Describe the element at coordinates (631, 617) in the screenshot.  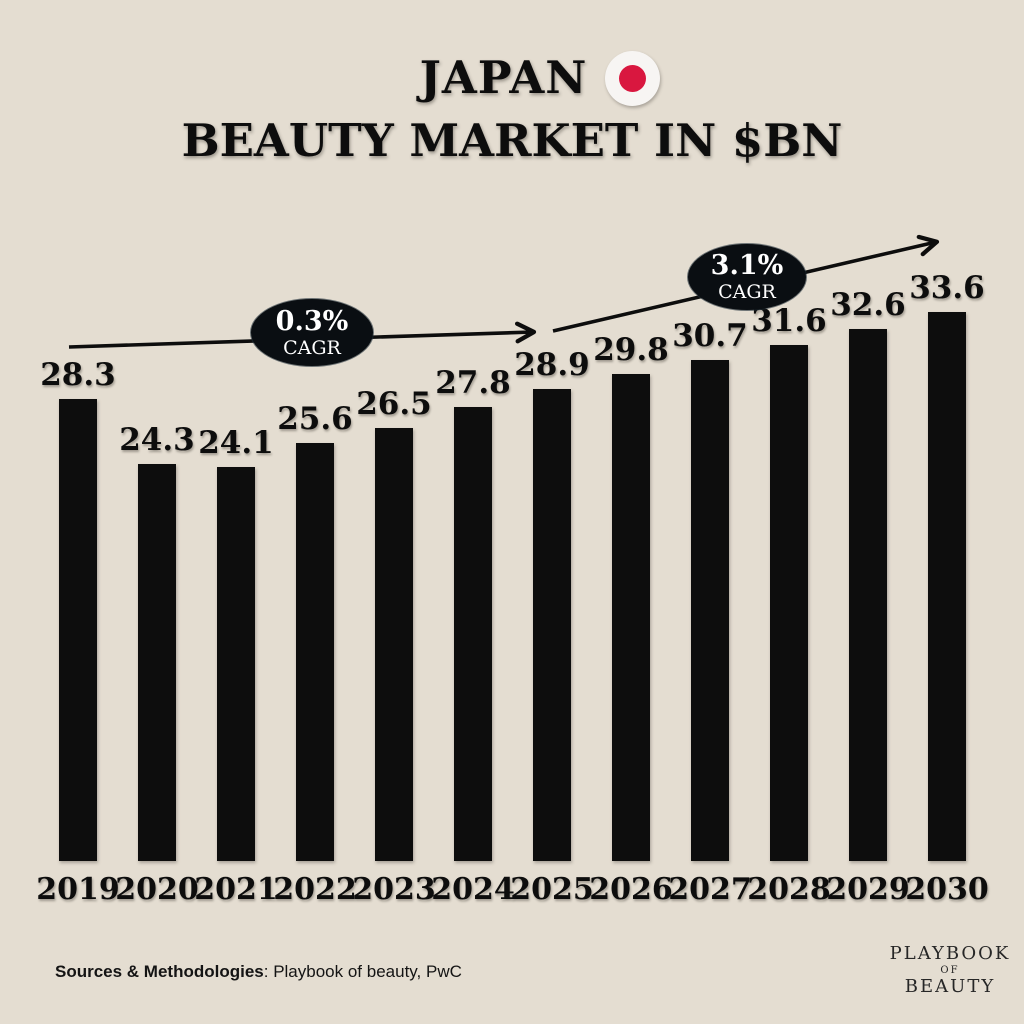
I see `bar-2026` at that location.